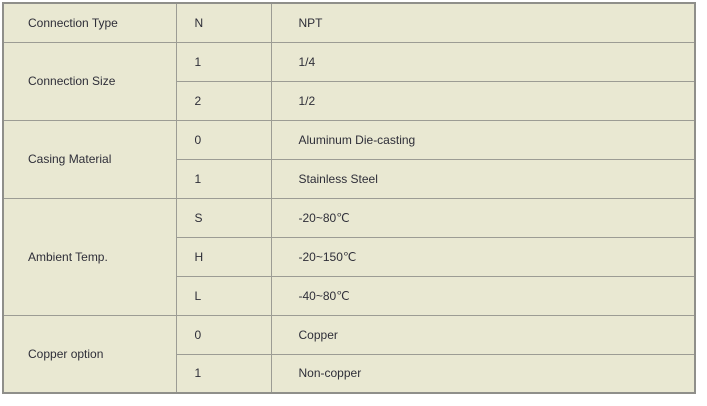 The width and height of the screenshot is (707, 406). What do you see at coordinates (89, 256) in the screenshot?
I see `group-label-ambient-temp: Ambient Temp.` at bounding box center [89, 256].